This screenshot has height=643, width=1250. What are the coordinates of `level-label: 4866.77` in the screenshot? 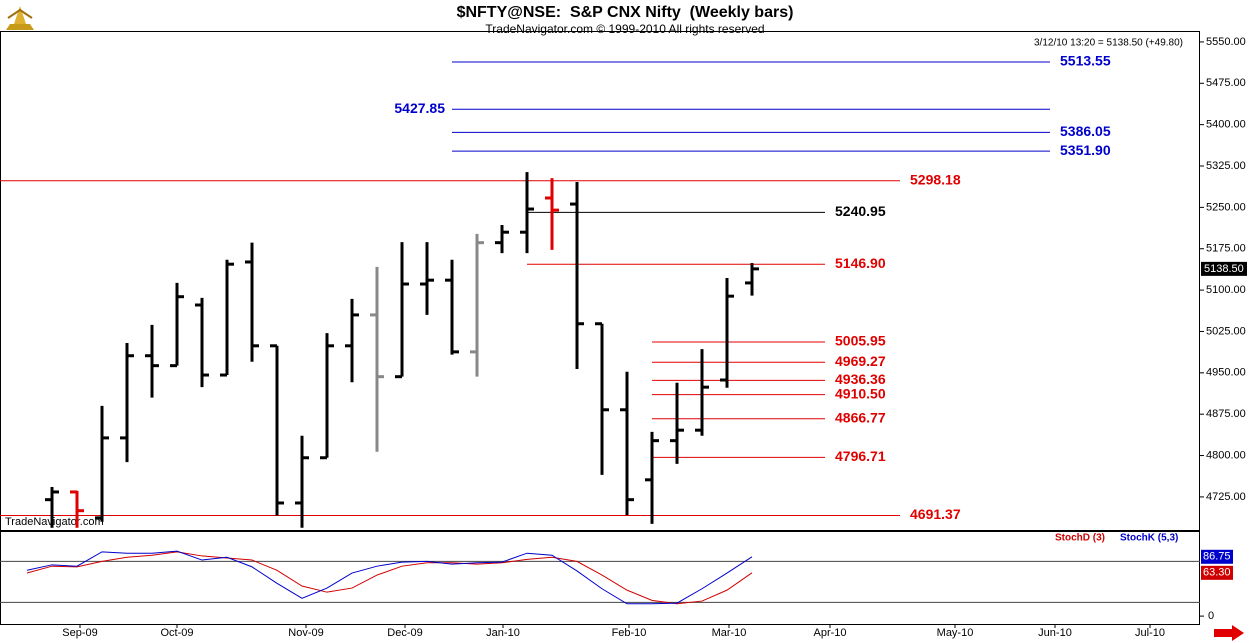 It's located at (860, 417).